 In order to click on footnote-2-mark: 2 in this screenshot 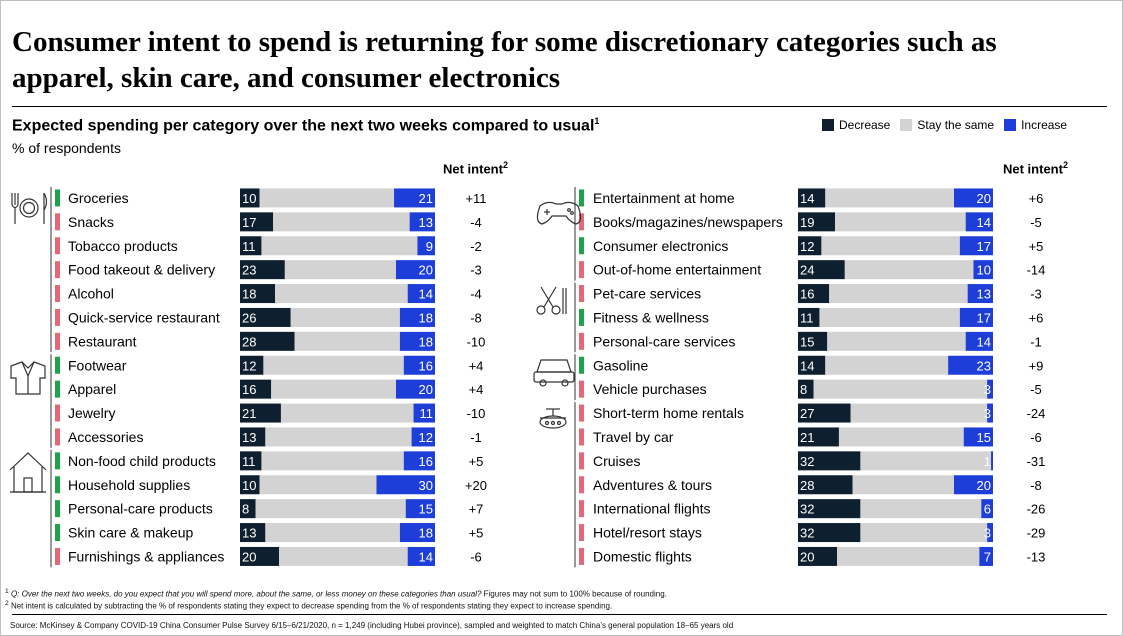, I will do `click(7, 603)`.